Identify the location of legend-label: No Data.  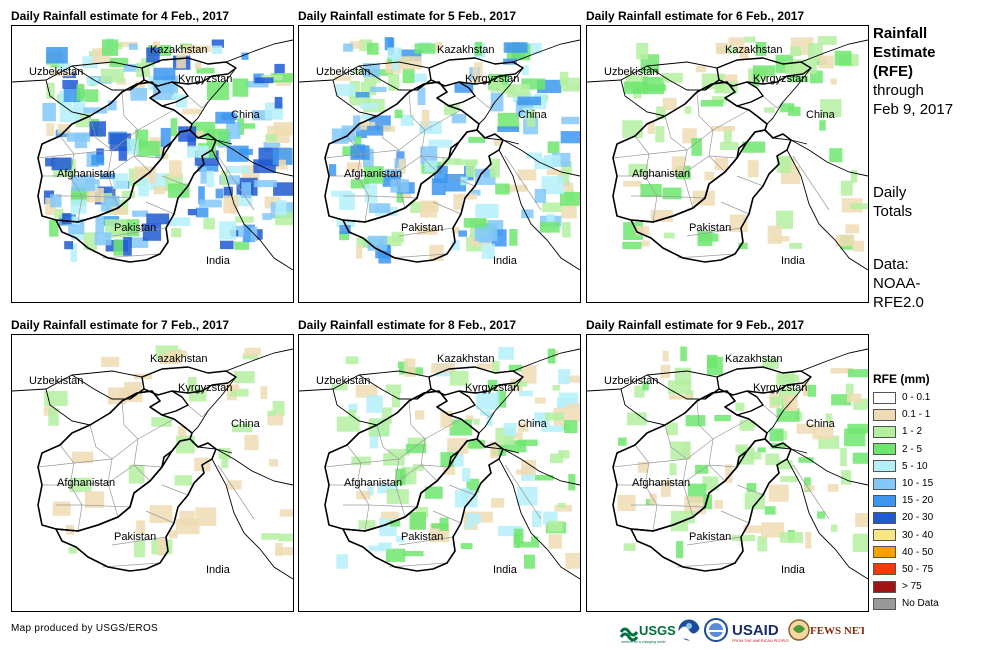
(920, 604).